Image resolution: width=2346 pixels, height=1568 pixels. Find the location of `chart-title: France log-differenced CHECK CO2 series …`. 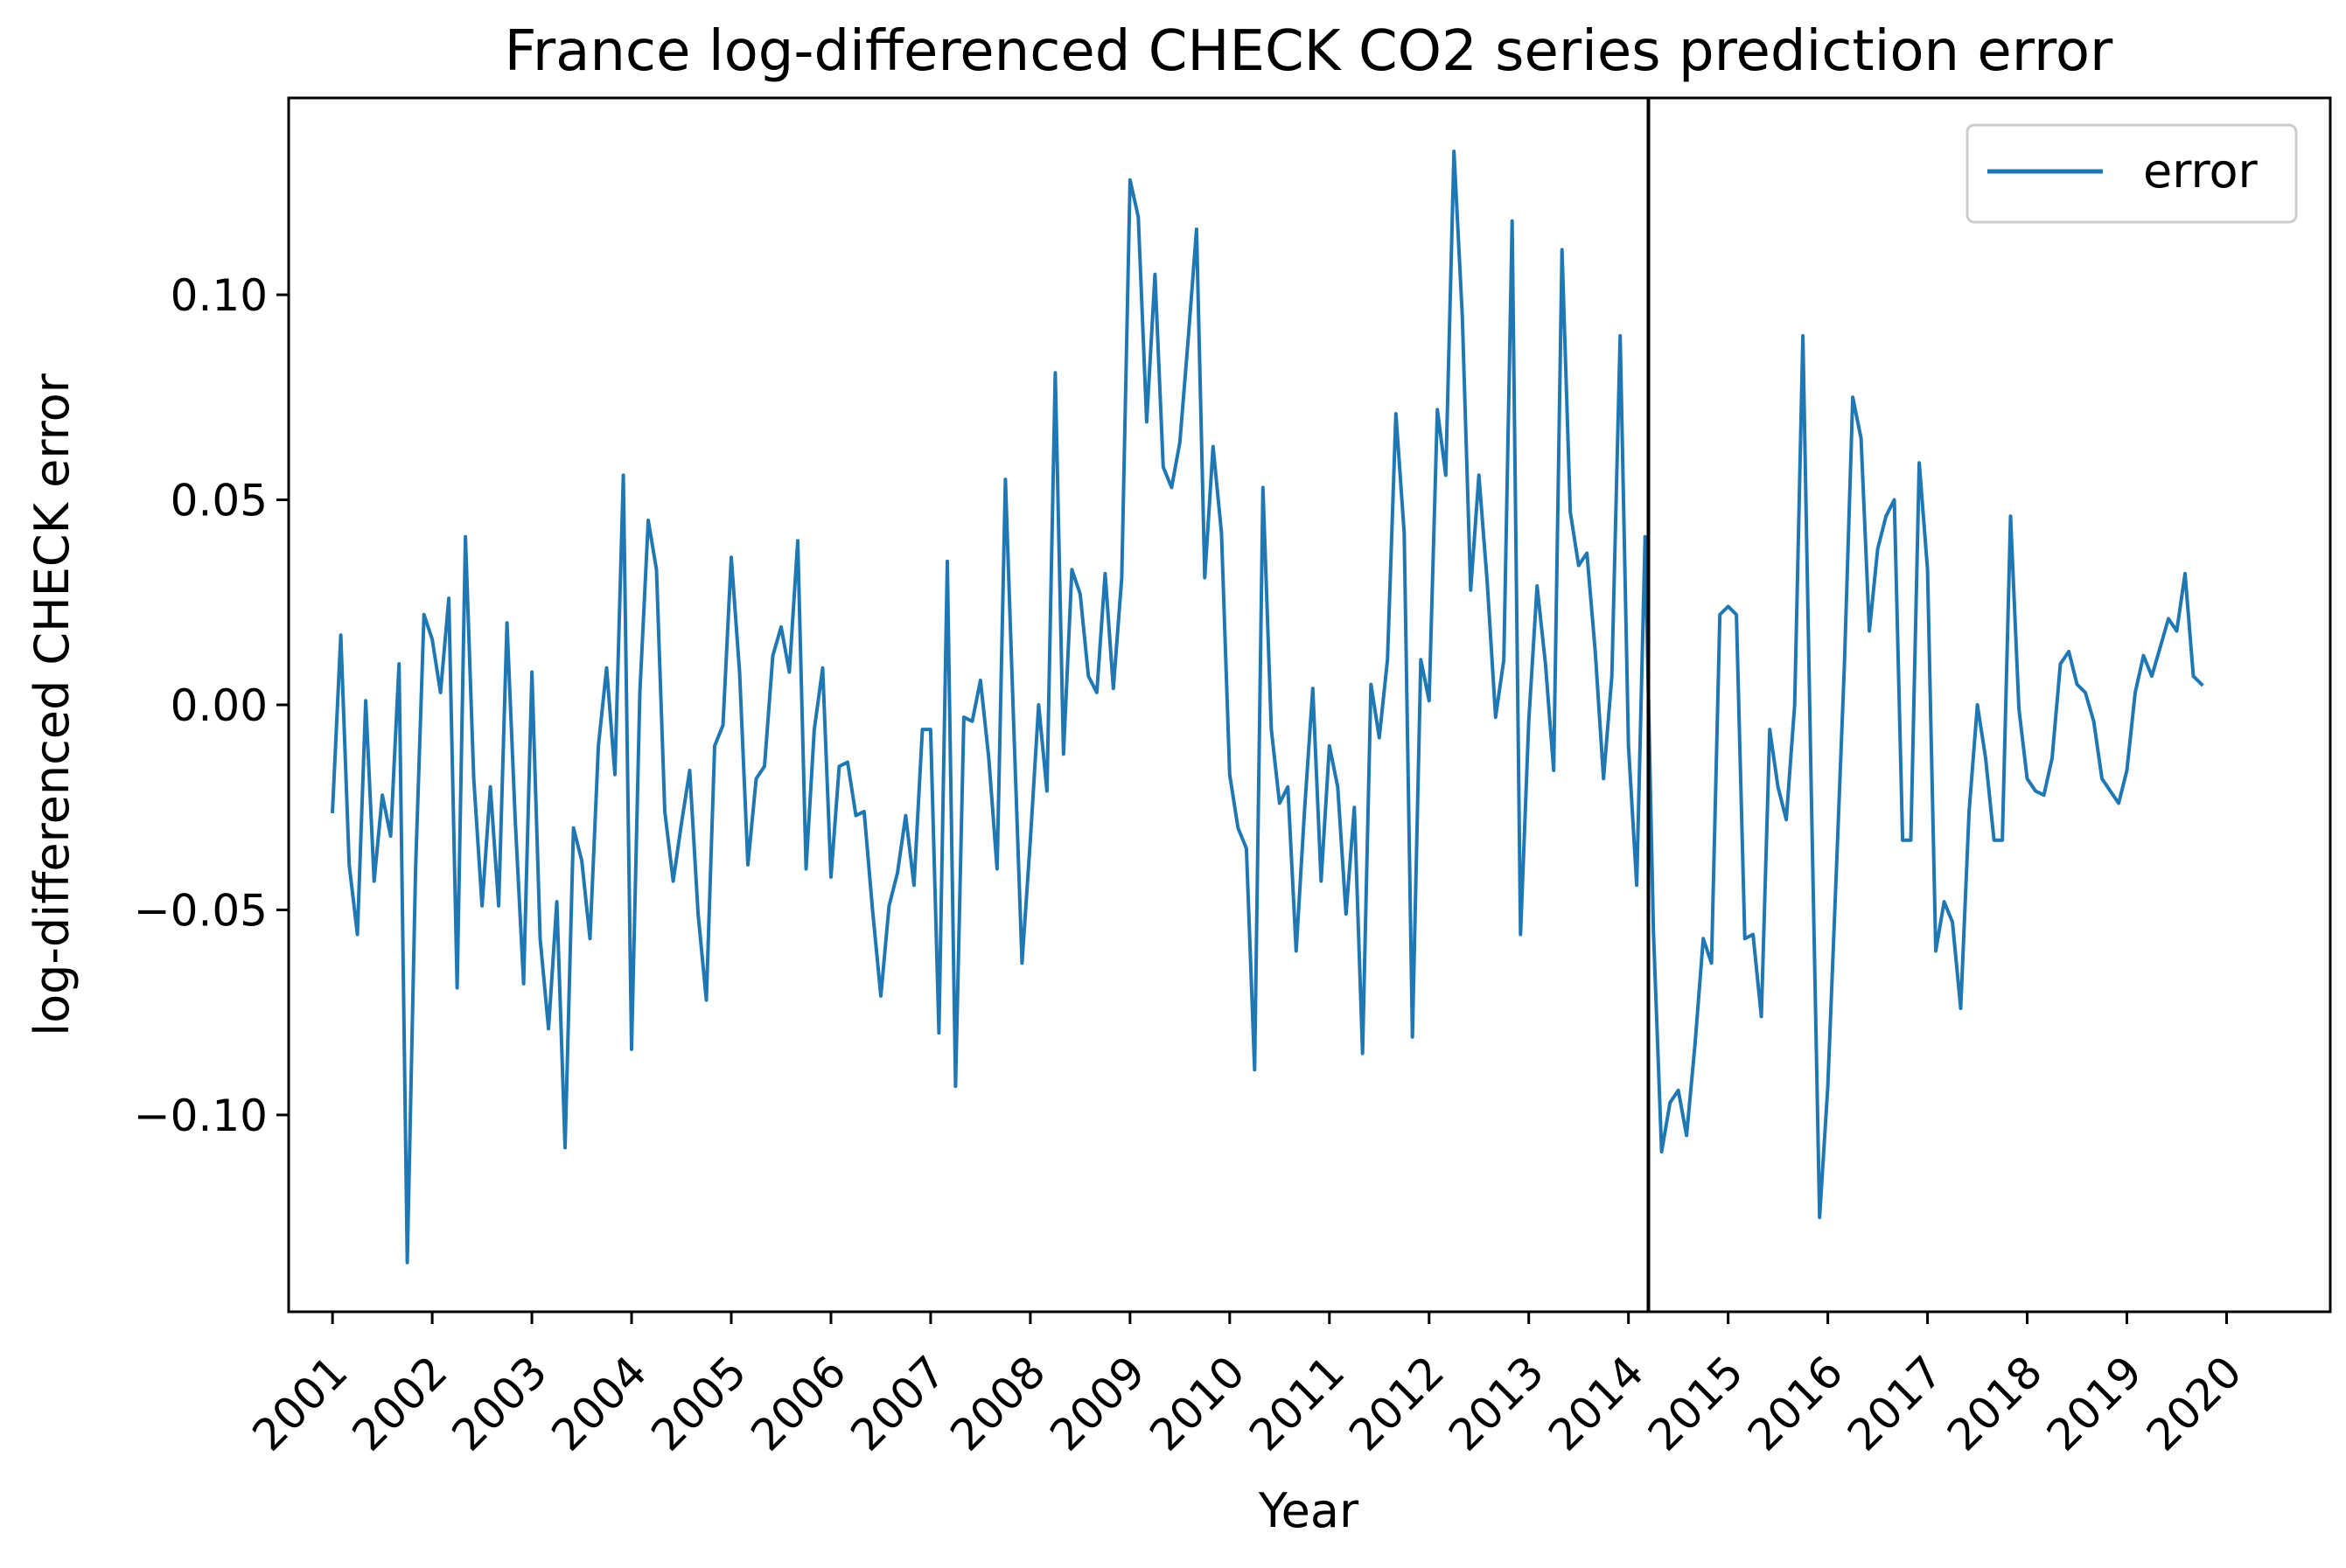

chart-title: France log-differenced CHECK CO2 series … is located at coordinates (1309, 51).